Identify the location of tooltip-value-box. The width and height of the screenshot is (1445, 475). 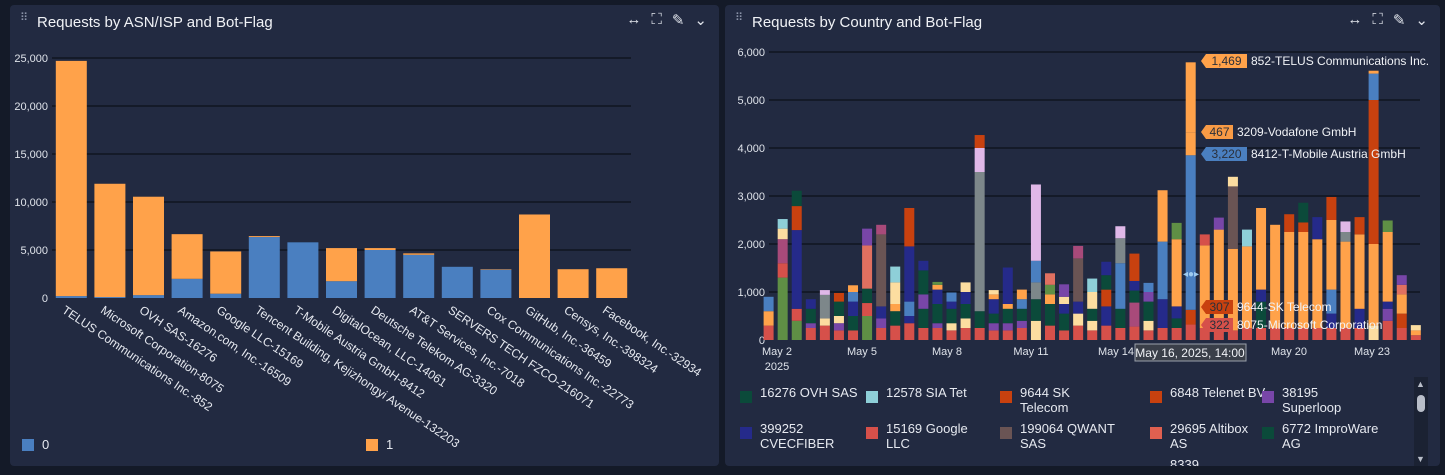
(1217, 325).